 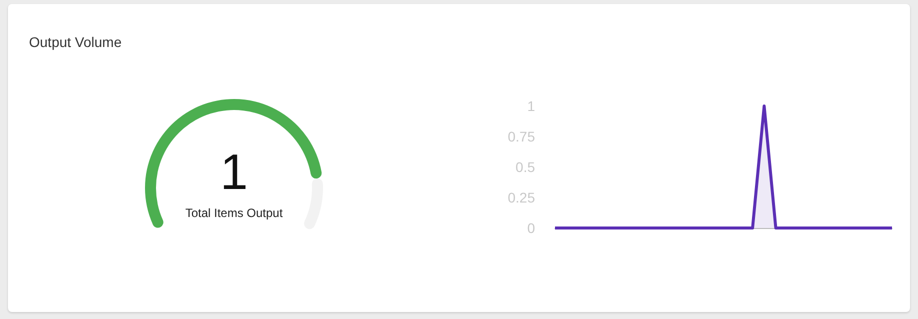 I want to click on chart-title: Output Volume, so click(x=75, y=42).